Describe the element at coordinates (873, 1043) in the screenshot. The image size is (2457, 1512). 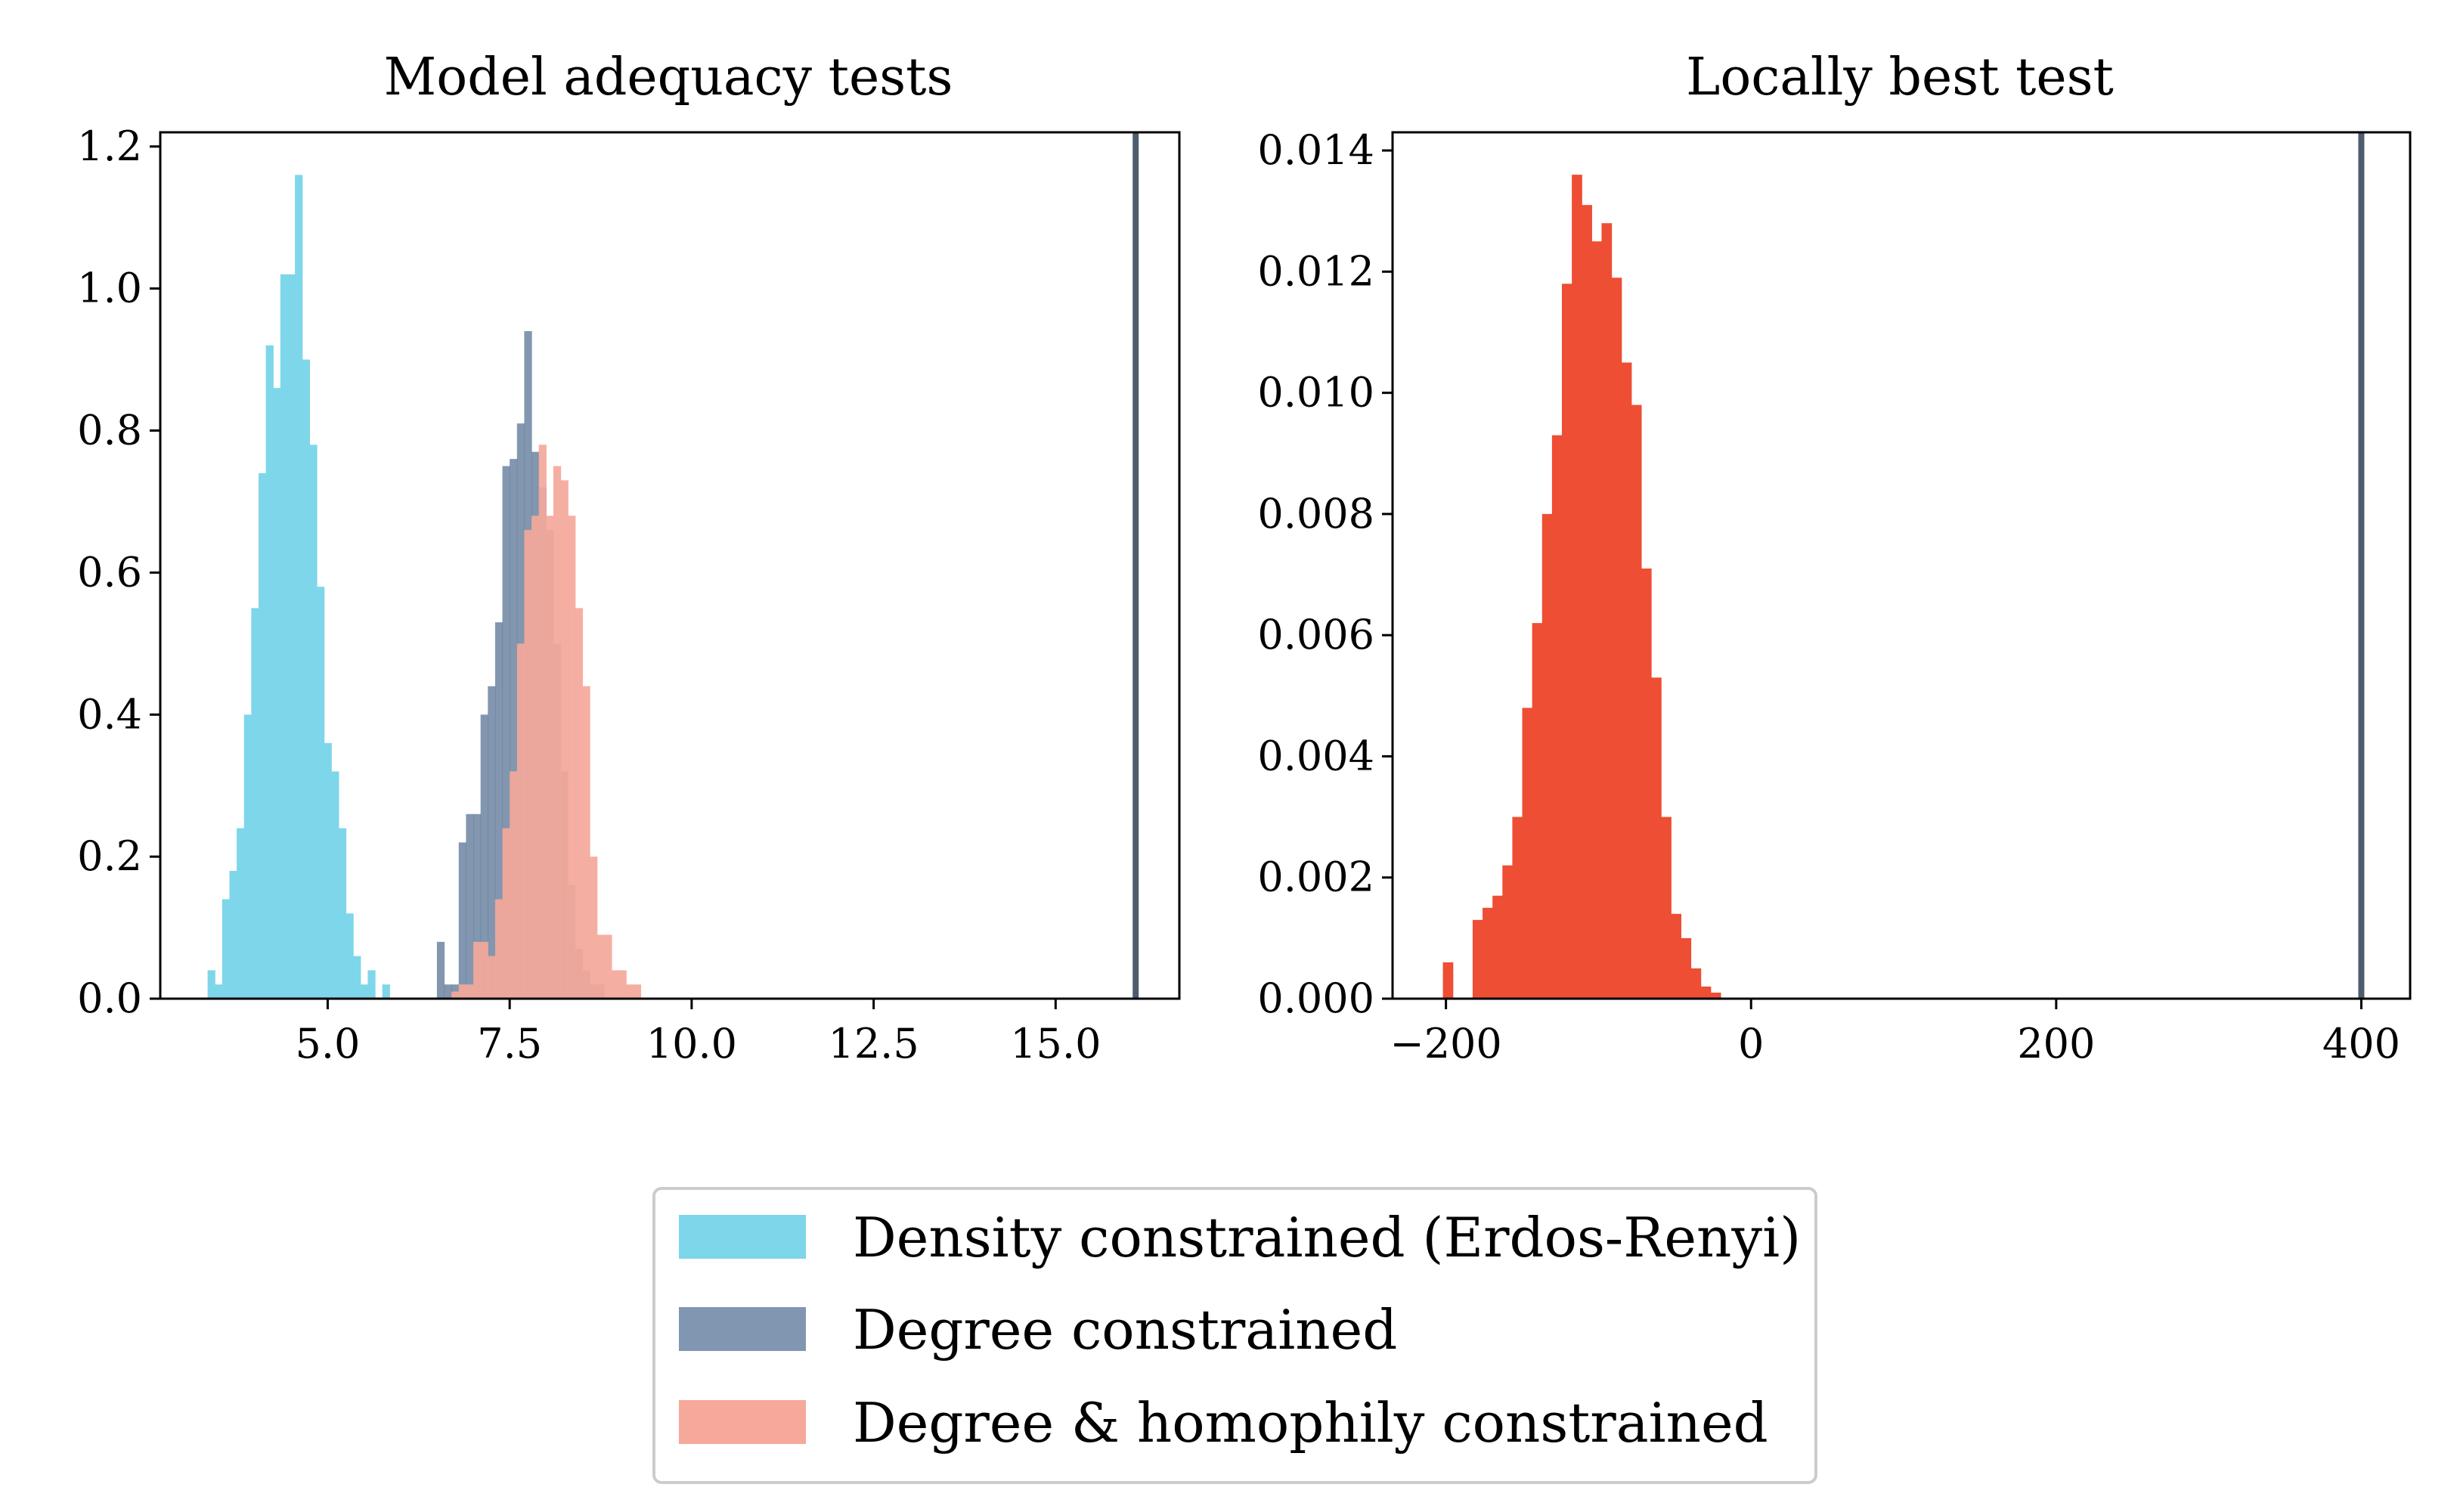
I see `x-tick-label: 12.5` at that location.